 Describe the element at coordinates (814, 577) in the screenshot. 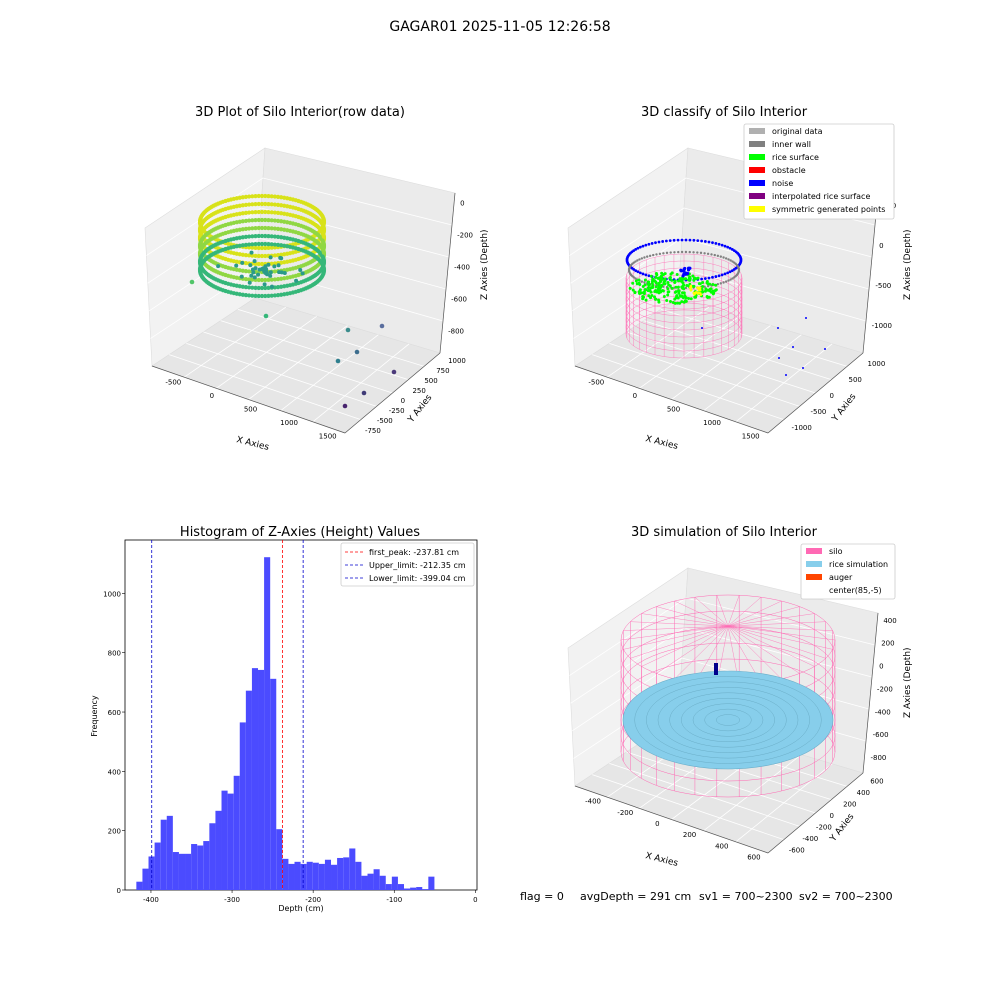

I see `simulation-legend-swatch` at that location.